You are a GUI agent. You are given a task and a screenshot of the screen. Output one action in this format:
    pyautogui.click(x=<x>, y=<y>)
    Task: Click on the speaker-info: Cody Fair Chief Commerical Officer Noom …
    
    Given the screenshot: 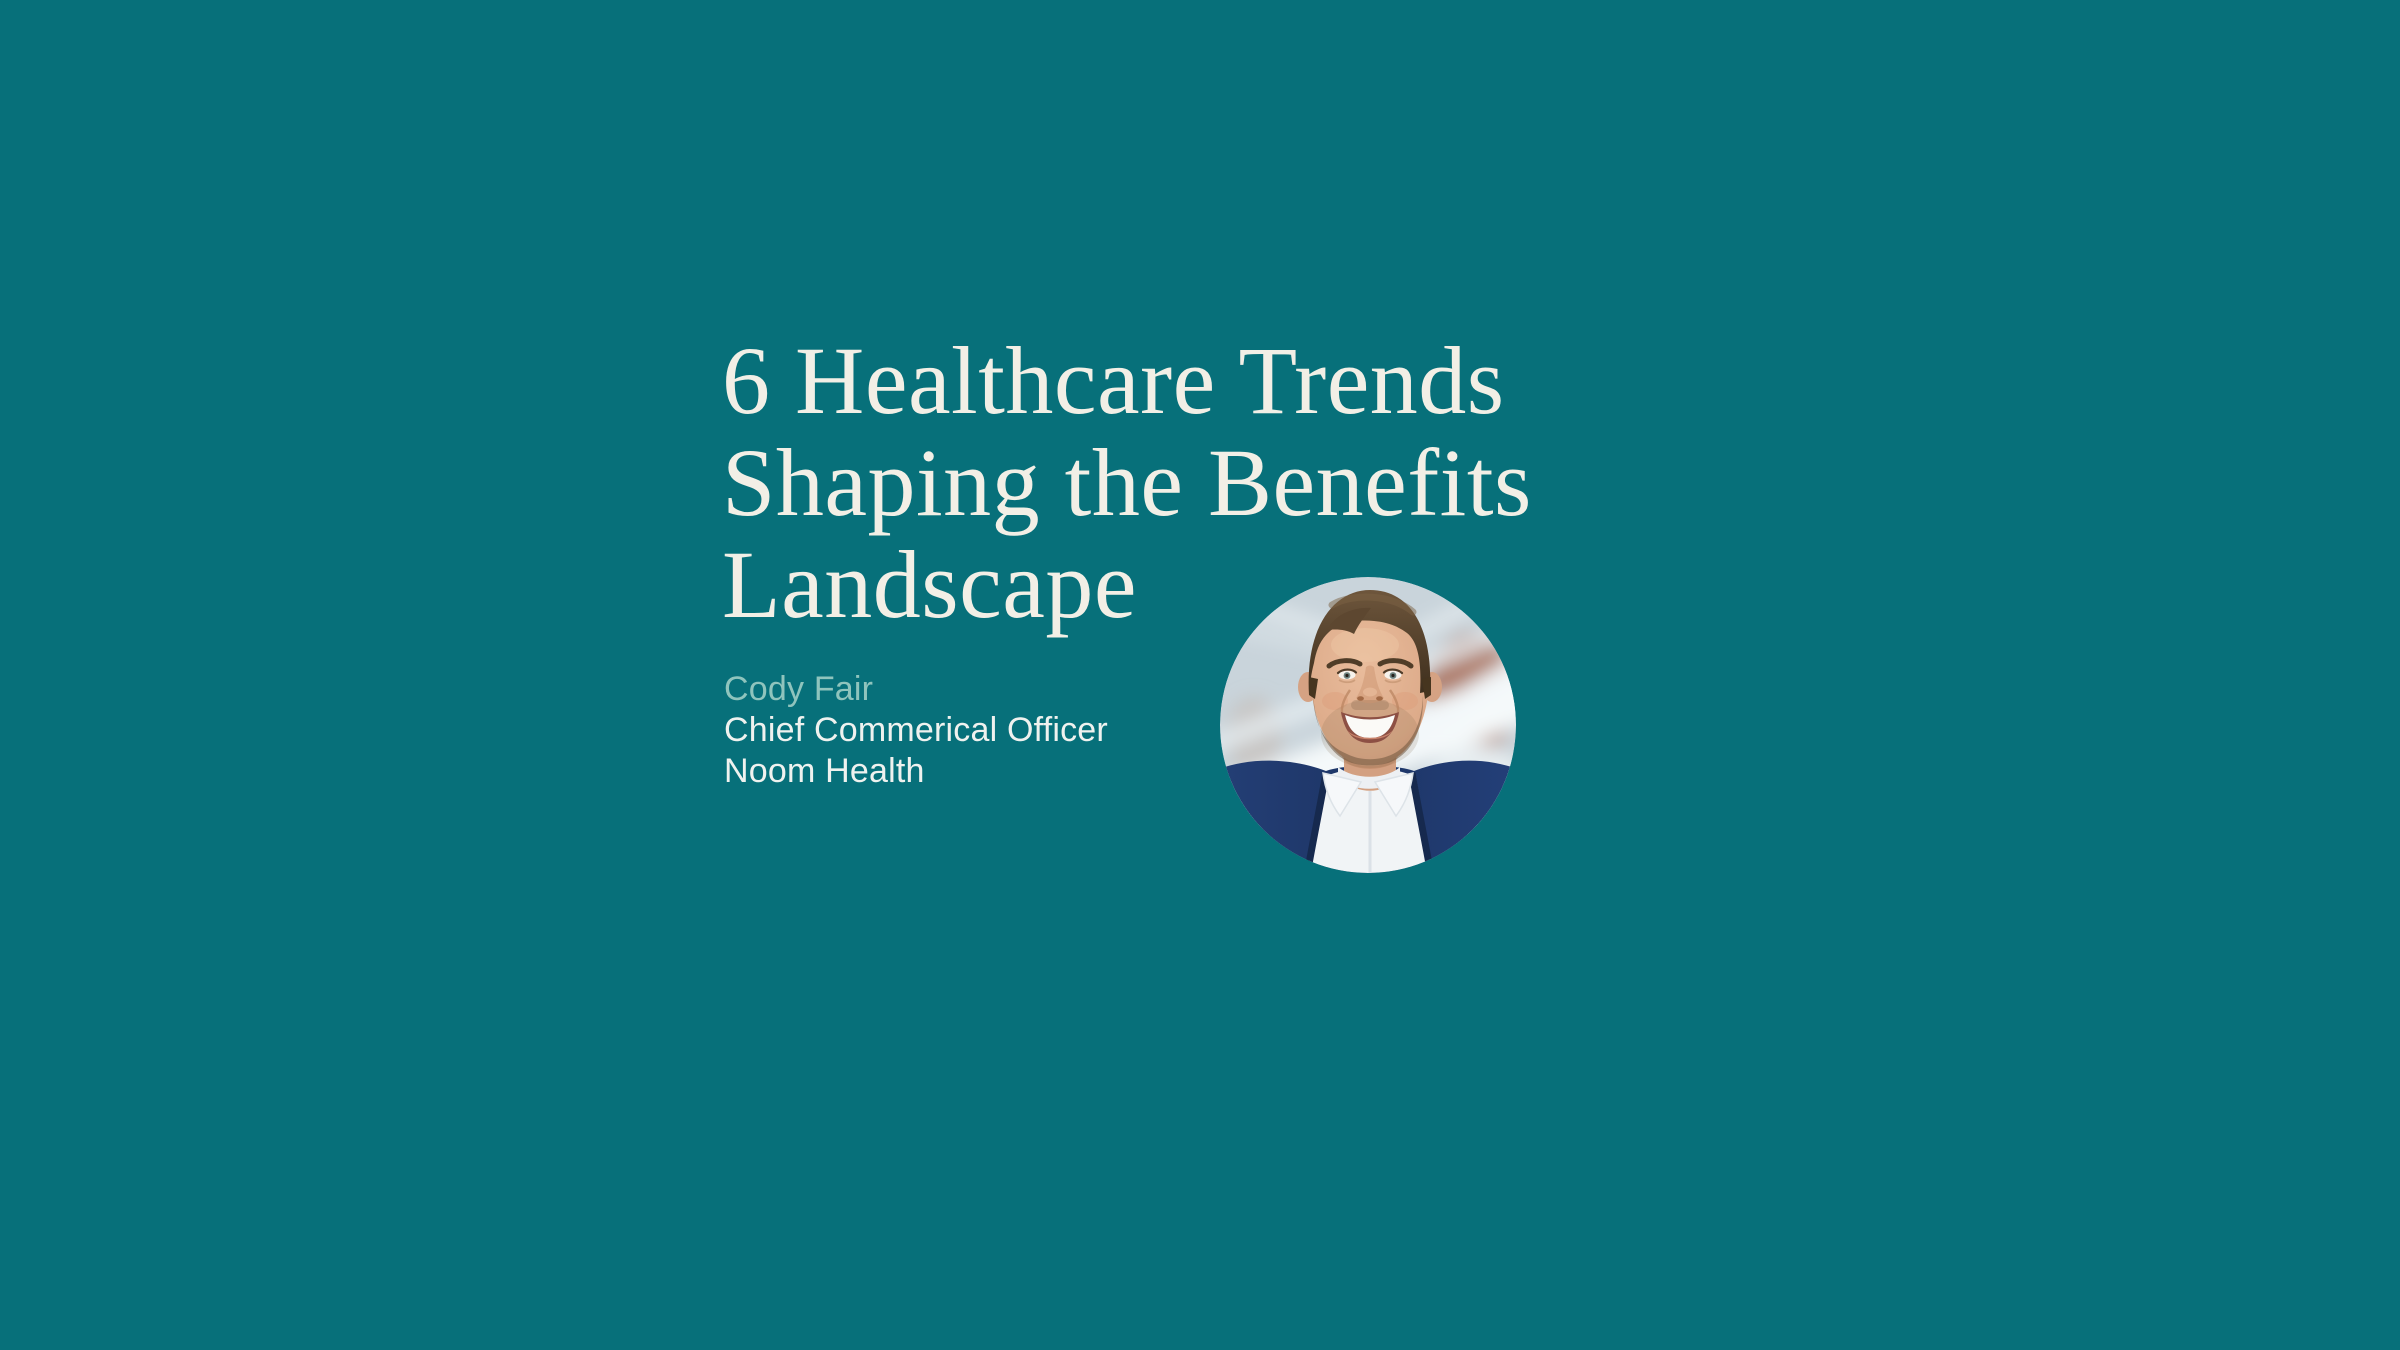 What is the action you would take?
    pyautogui.click(x=916, y=730)
    